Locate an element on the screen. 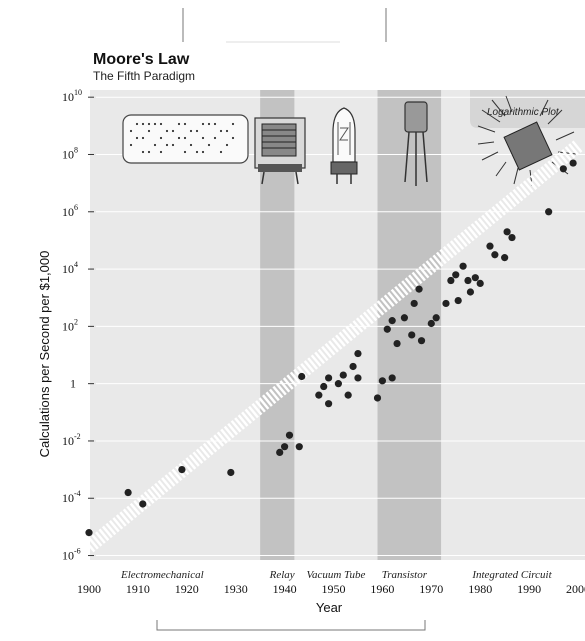 The height and width of the screenshot is (641, 585). x-tick-label-0: 1900 is located at coordinates (89, 589).